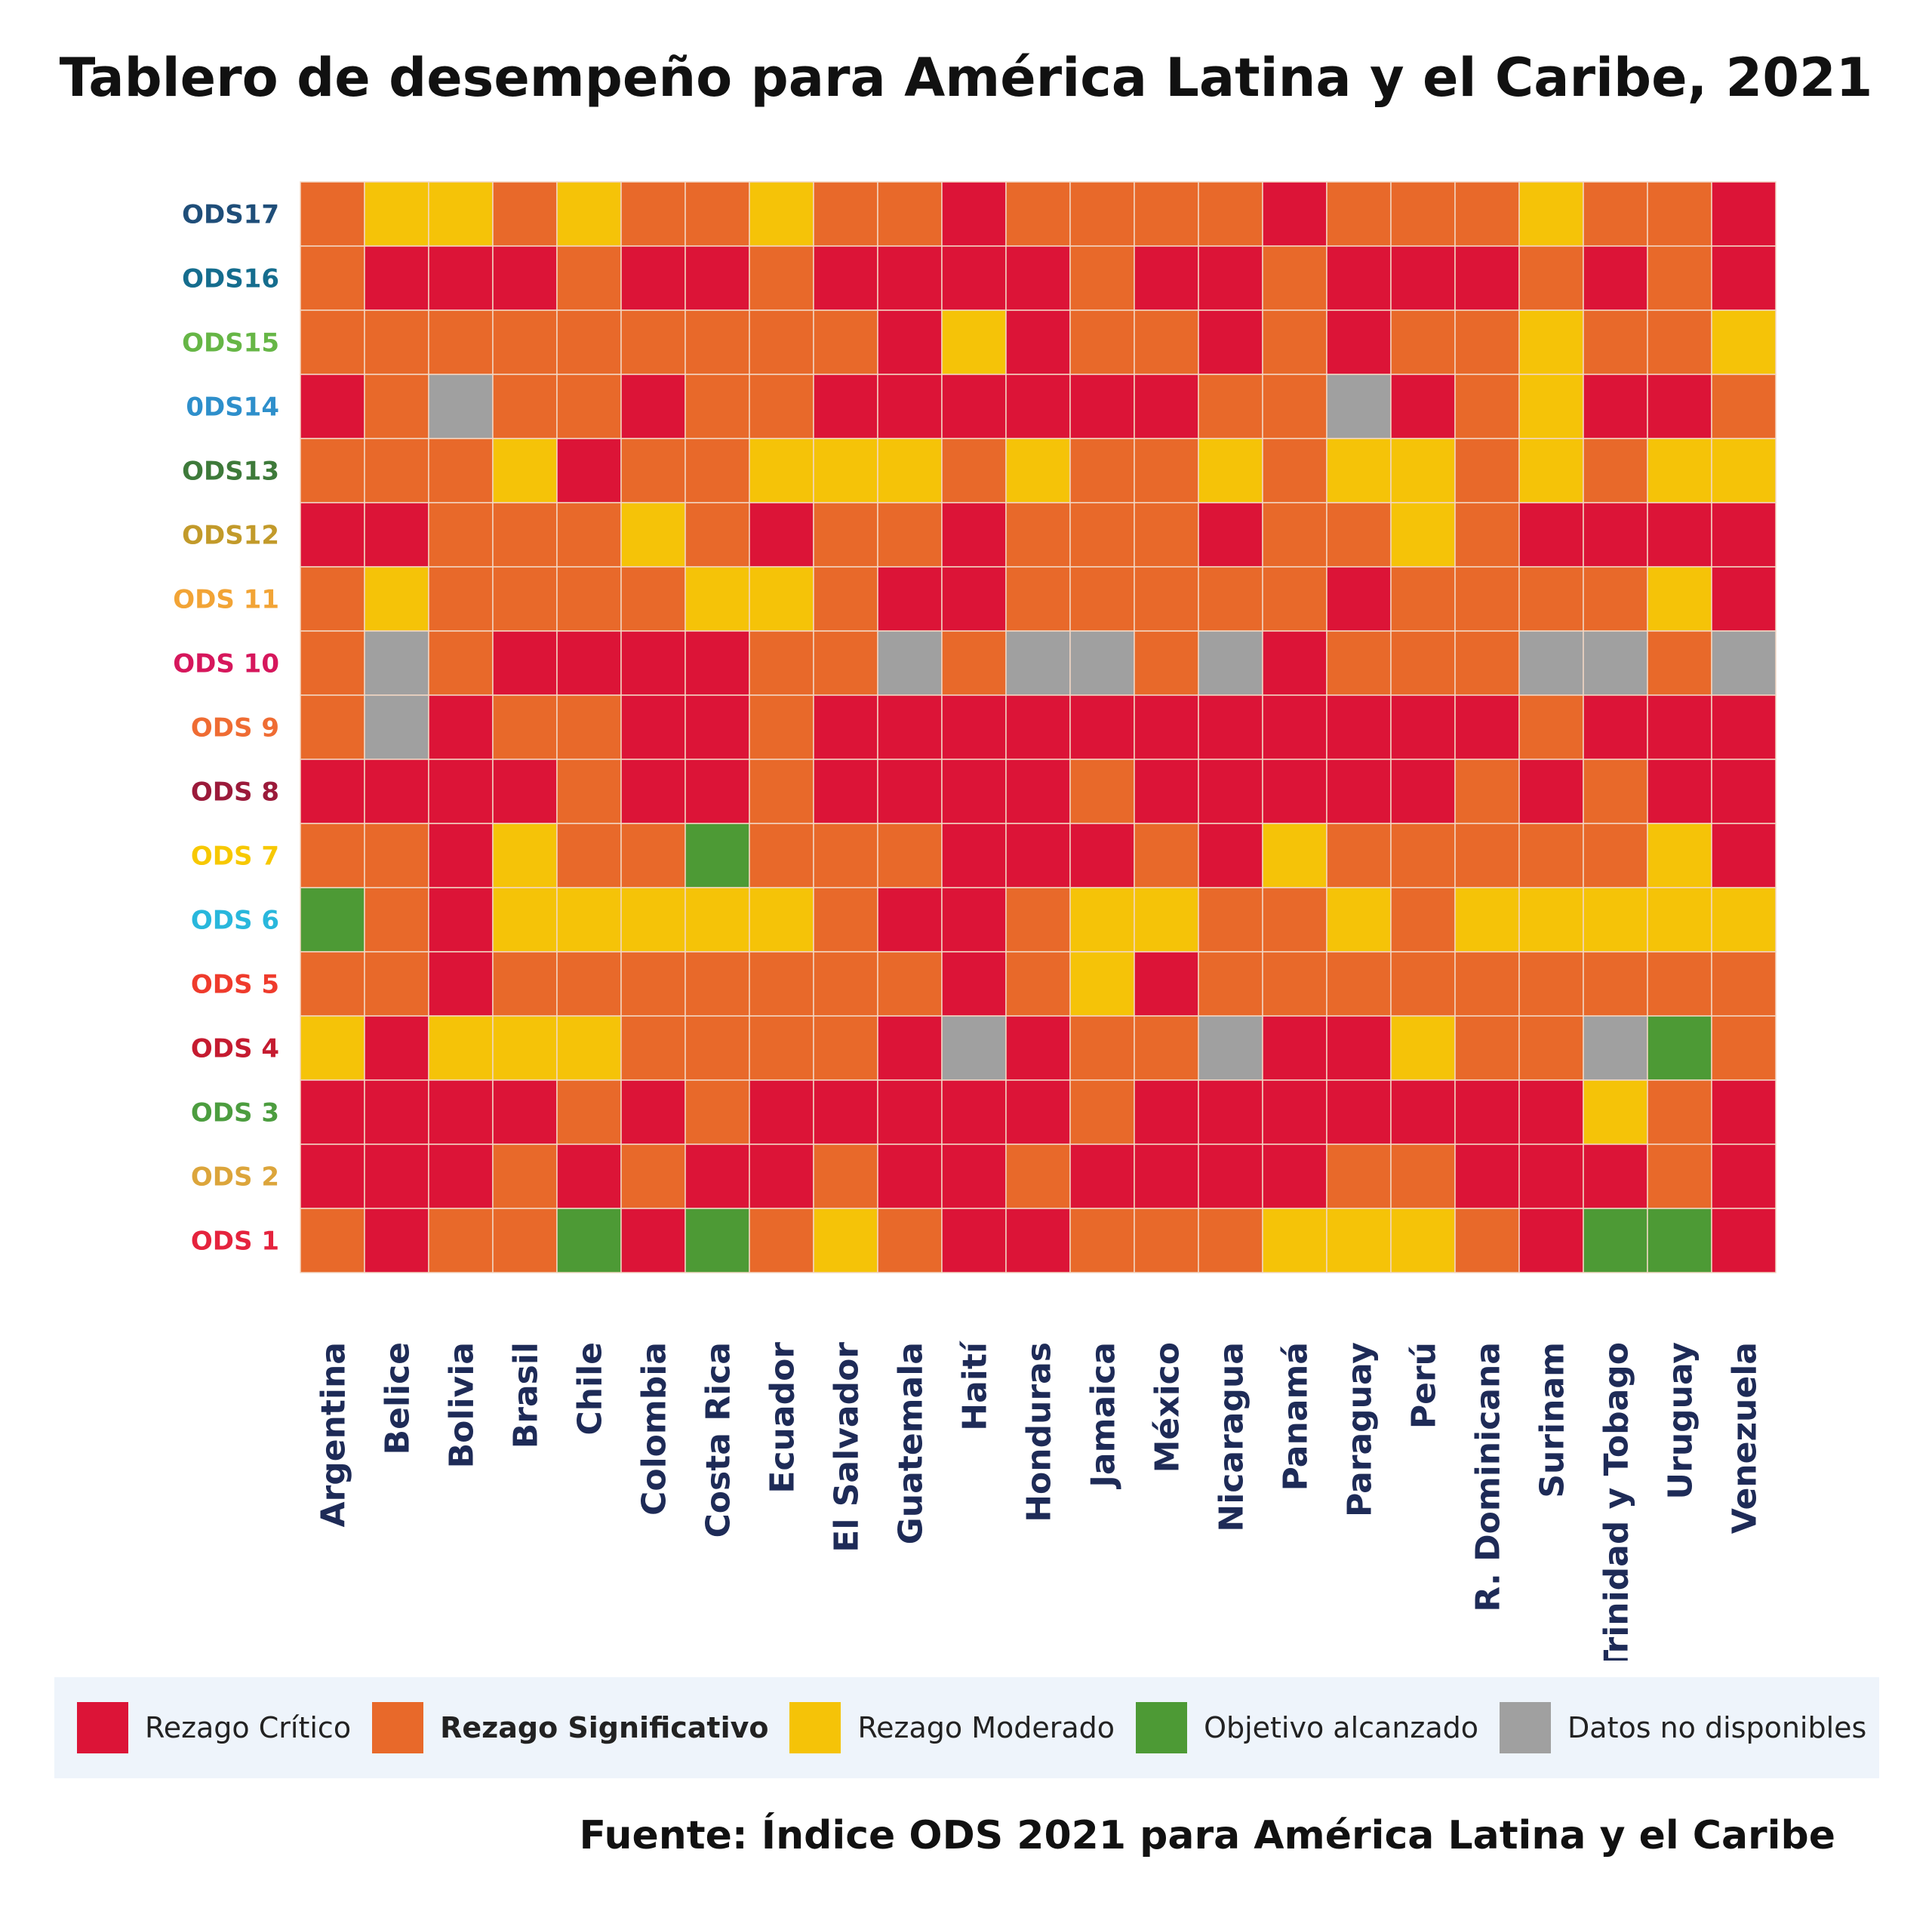 The width and height of the screenshot is (1932, 1927). Describe the element at coordinates (1232, 1437) in the screenshot. I see `column-label: Nicaragua` at that location.